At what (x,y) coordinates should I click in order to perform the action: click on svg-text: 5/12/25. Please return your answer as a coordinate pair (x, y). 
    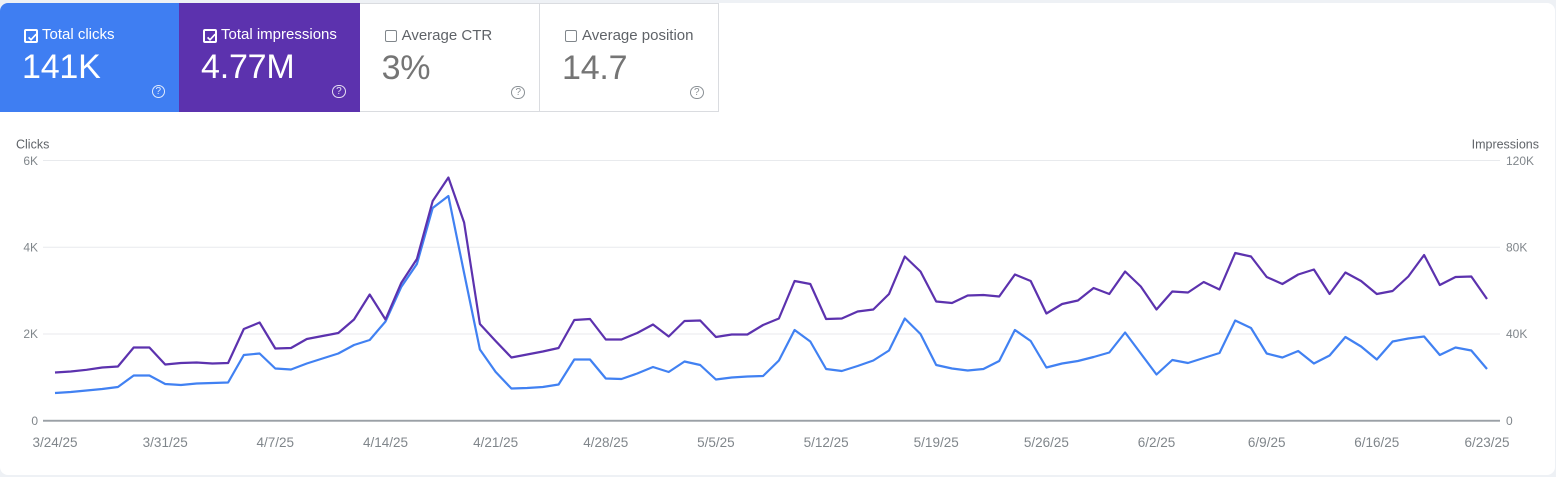
    Looking at the image, I should click on (826, 442).